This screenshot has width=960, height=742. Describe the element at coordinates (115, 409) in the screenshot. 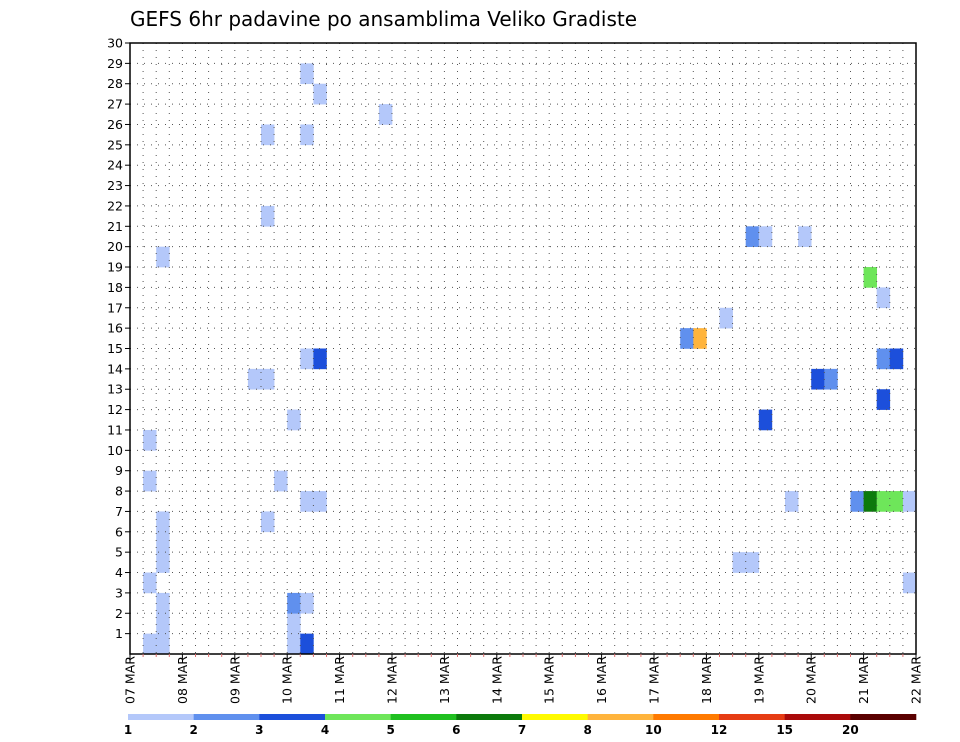

I see `y-tick-label: 12` at that location.